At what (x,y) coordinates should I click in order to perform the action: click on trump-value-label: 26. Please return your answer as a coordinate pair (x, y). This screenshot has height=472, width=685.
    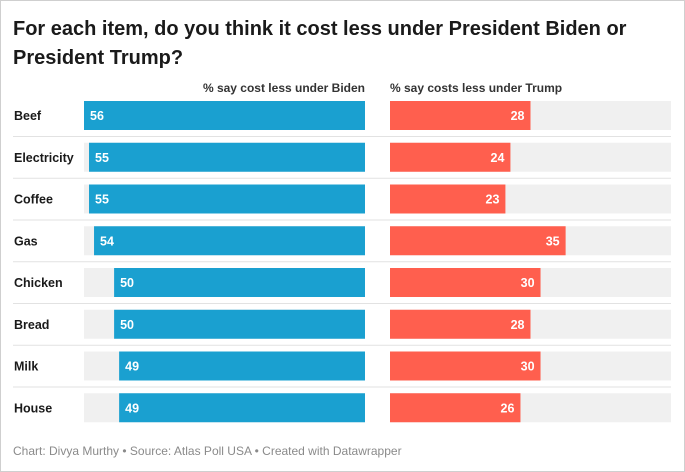
    Looking at the image, I should click on (508, 408).